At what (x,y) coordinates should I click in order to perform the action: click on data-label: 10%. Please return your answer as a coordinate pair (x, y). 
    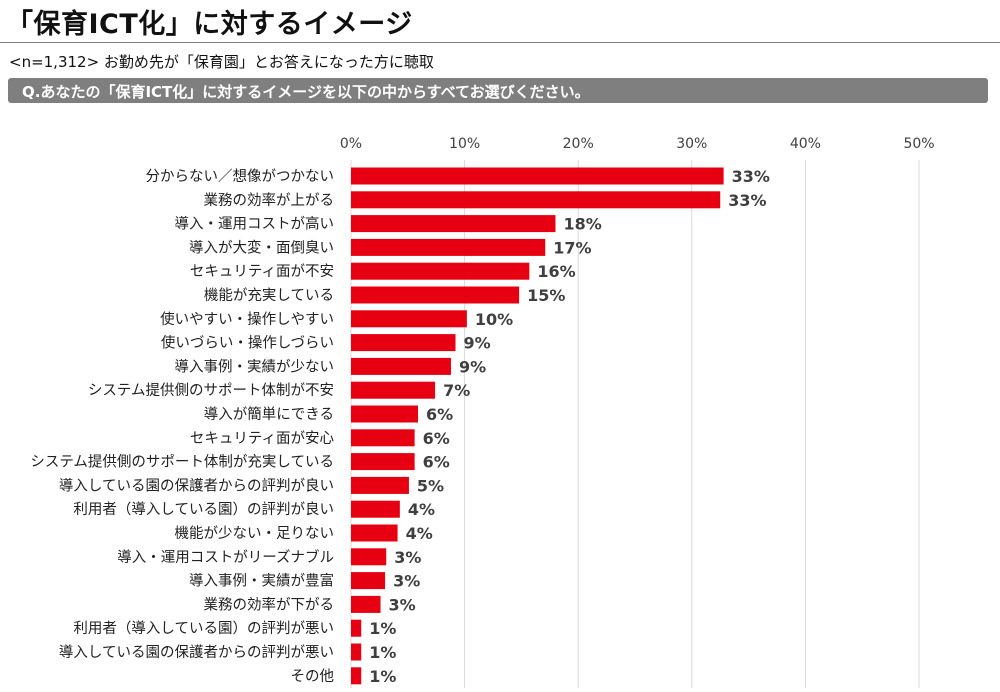
    Looking at the image, I should click on (494, 319).